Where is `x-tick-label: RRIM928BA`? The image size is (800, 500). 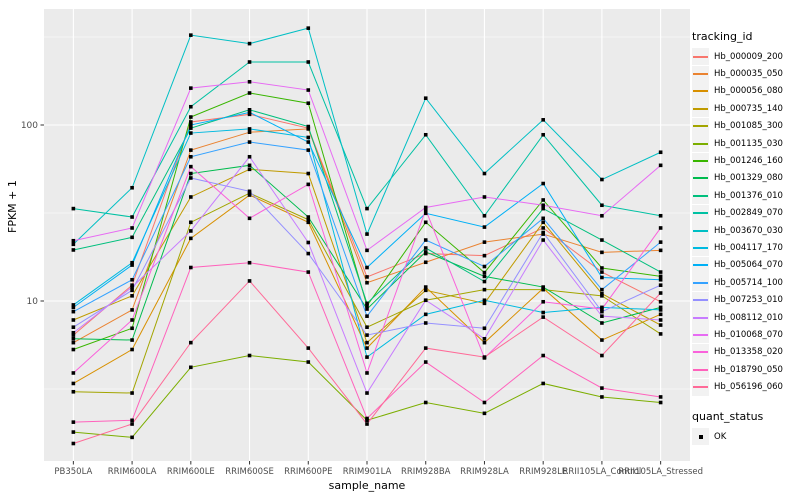
x-tick-label: RRIM928BA is located at coordinates (426, 472).